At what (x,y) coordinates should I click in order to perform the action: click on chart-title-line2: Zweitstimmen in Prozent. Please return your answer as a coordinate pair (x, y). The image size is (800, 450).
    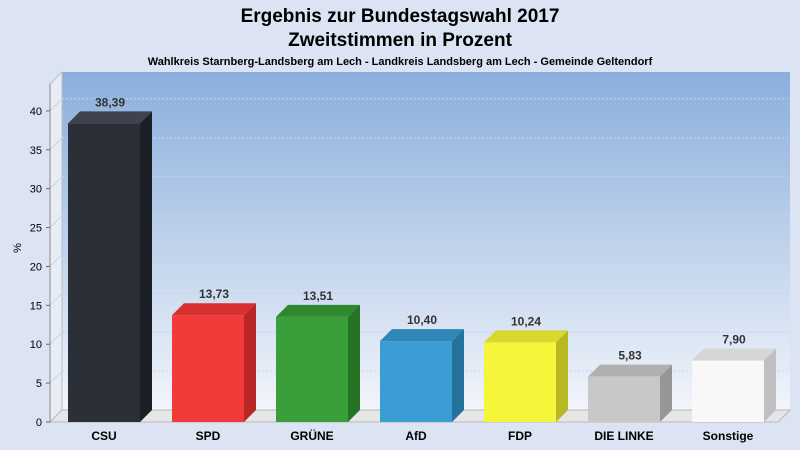
    Looking at the image, I should click on (400, 40).